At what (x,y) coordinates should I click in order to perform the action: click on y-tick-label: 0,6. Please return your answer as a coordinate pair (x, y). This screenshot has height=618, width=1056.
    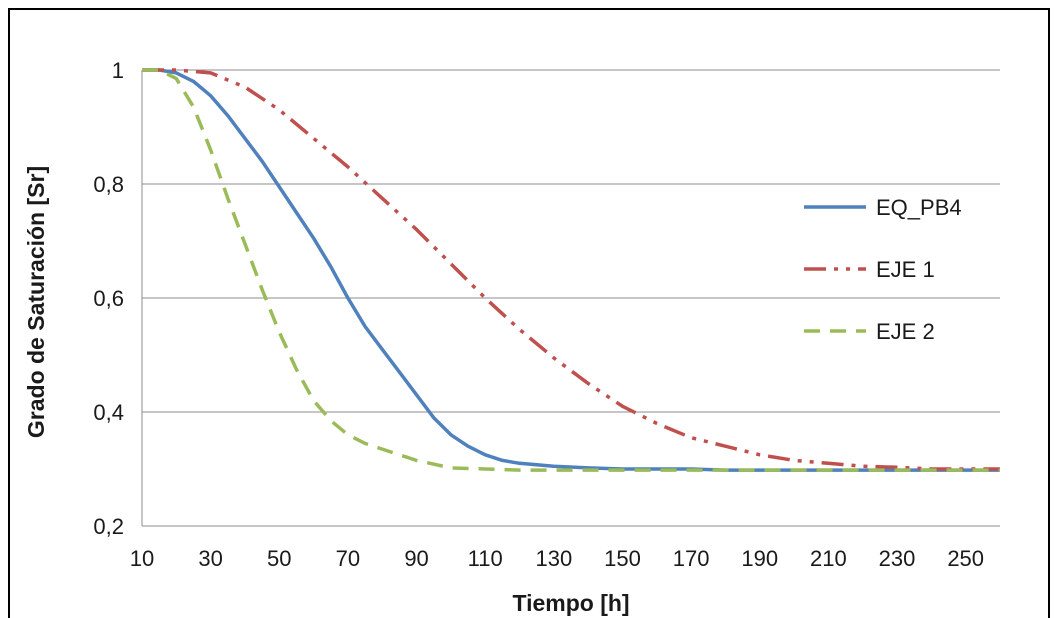
    Looking at the image, I should click on (108, 298).